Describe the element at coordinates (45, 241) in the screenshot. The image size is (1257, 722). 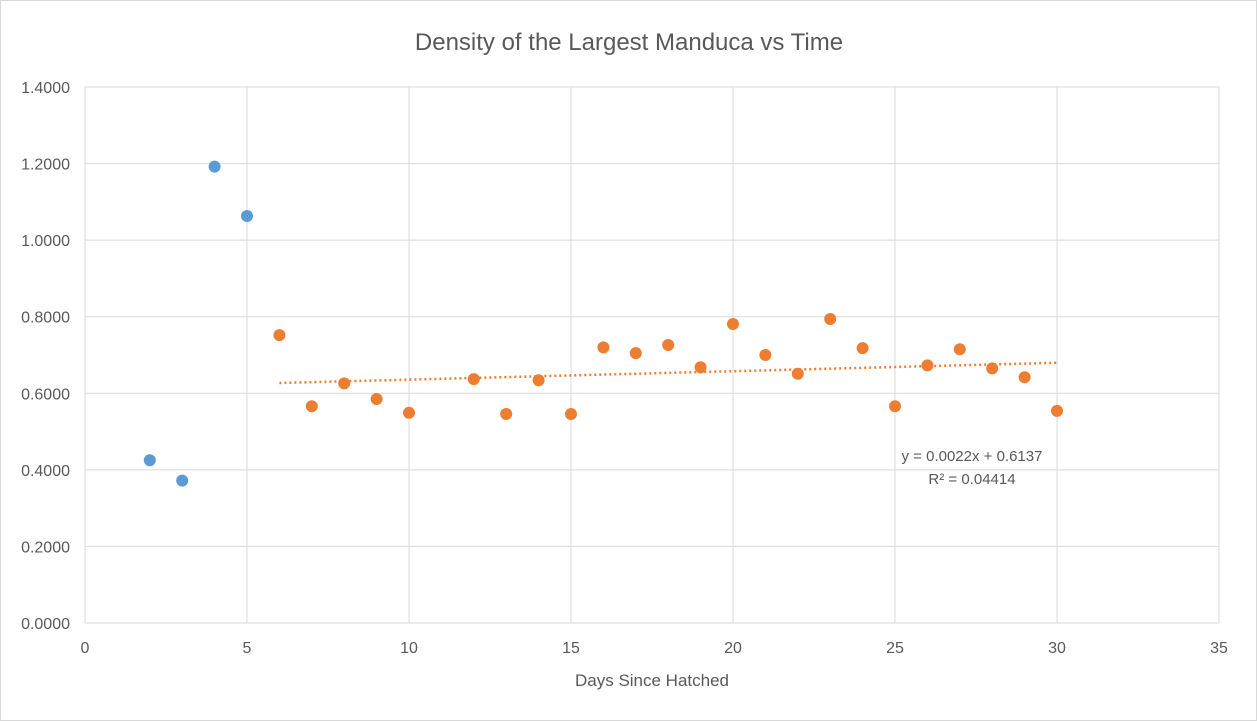
I see `y-tick-label: 1.0000` at that location.